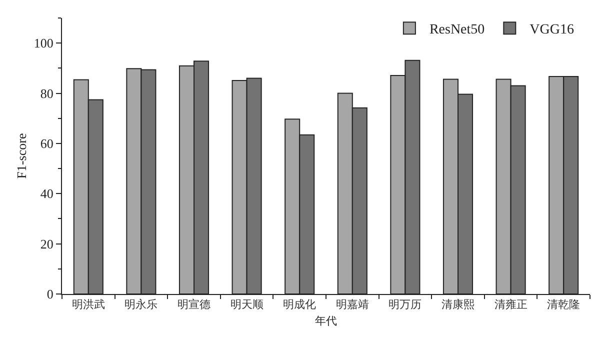 This screenshot has height=350, width=604. Describe the element at coordinates (511, 305) in the screenshot. I see `x-tick-label: 清雍正` at that location.